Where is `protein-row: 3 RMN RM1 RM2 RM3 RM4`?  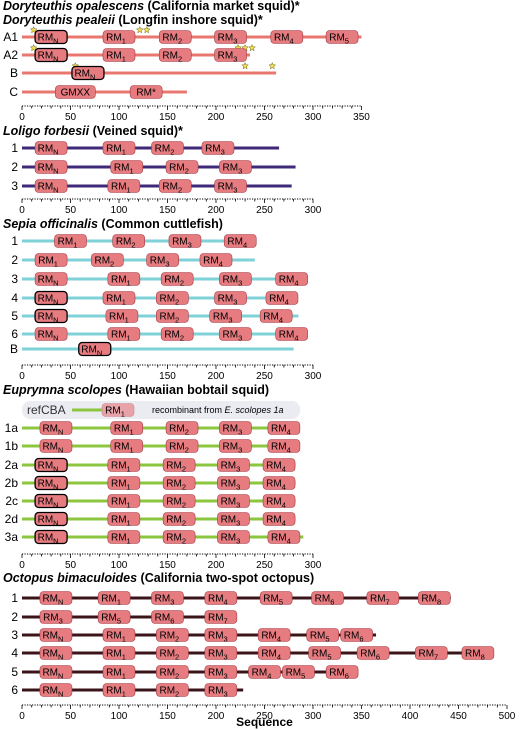
protein-row: 3 RMN RM1 RM2 RM3 RM4 is located at coordinates (159, 280).